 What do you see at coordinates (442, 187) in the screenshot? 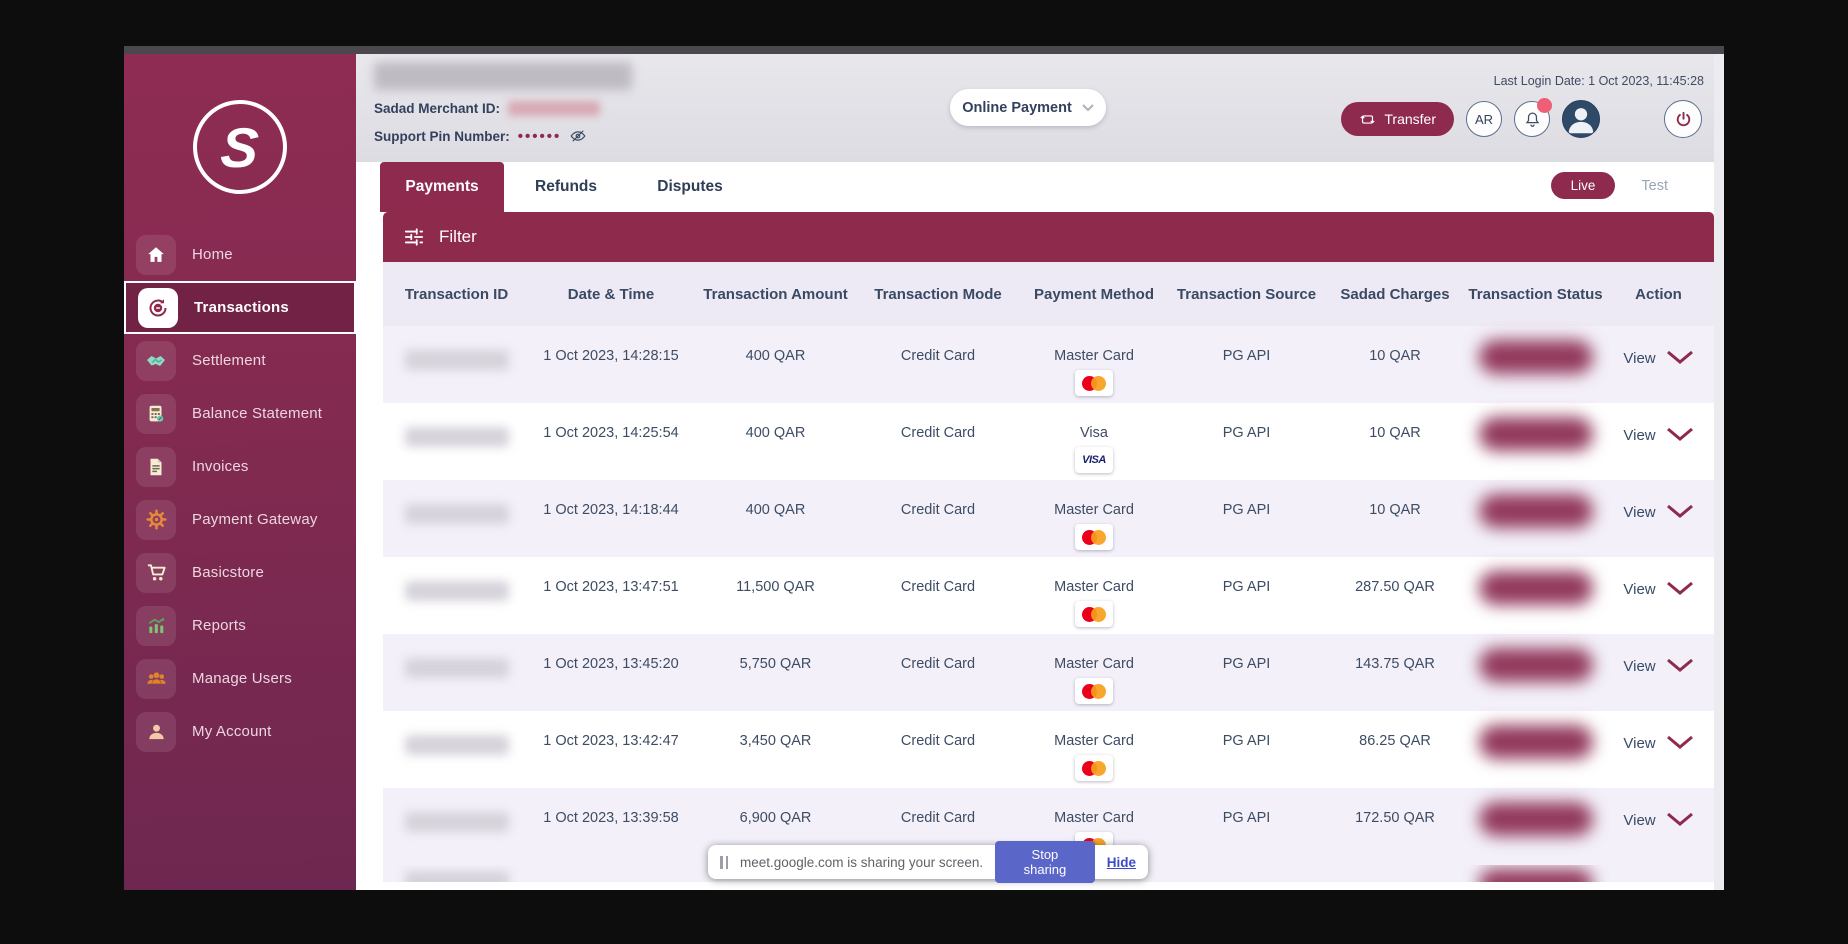
I see `tab-payments: Payments` at bounding box center [442, 187].